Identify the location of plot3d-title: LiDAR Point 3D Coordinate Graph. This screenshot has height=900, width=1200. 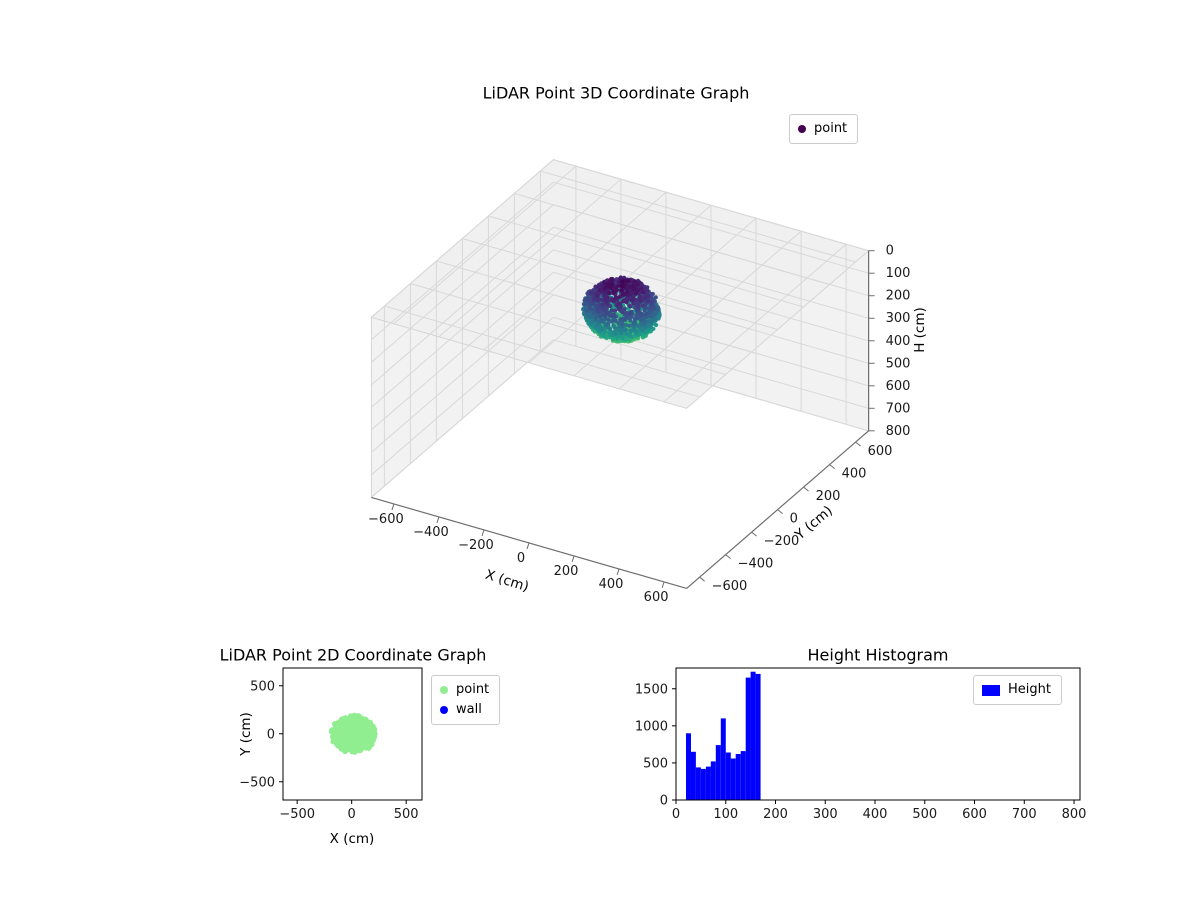
(616, 93).